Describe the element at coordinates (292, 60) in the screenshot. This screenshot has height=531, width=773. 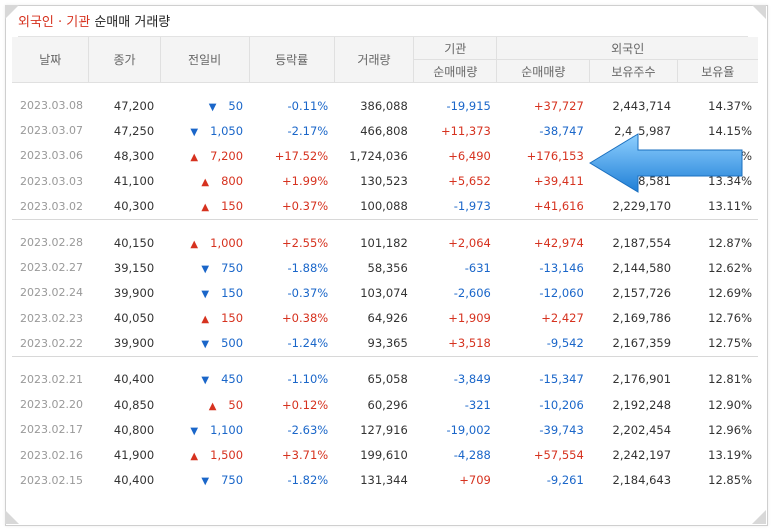
I see `header-rate: 등락률` at that location.